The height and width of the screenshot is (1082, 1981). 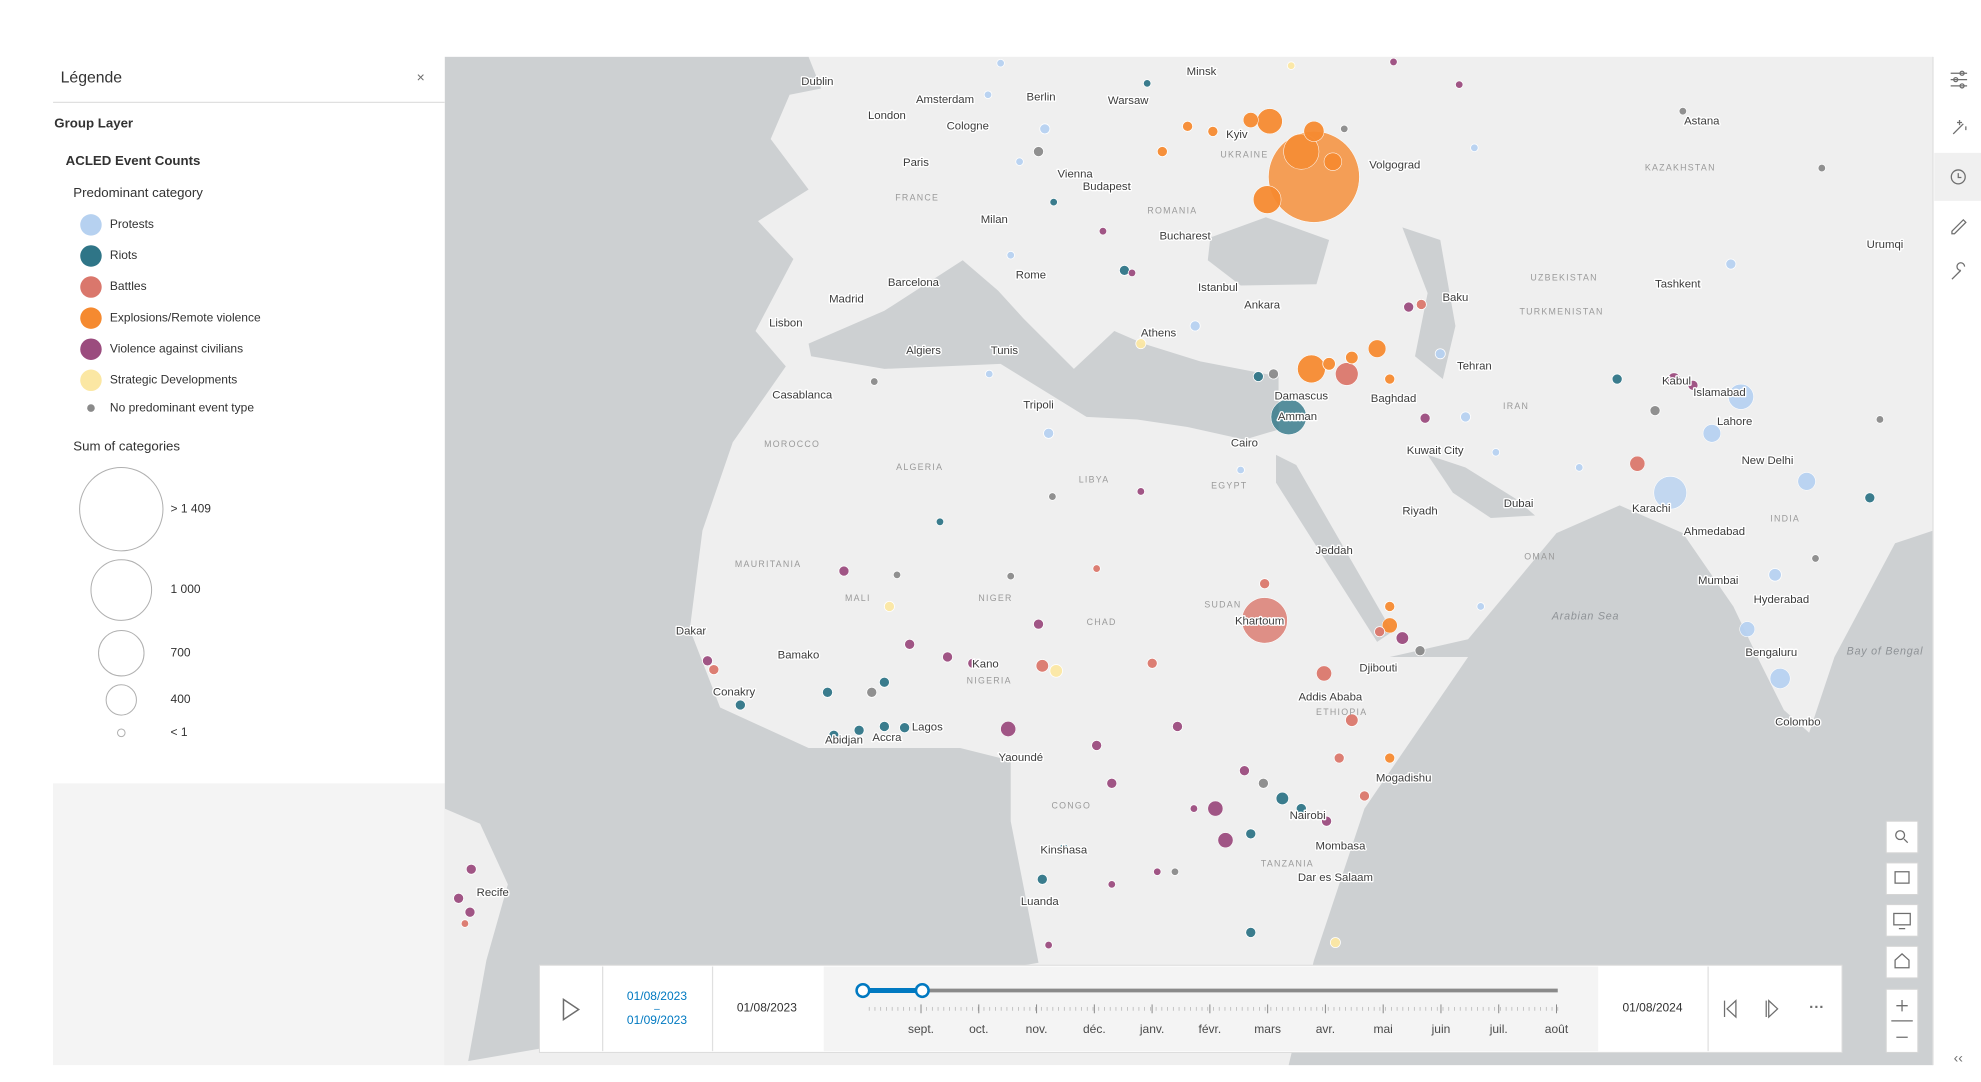 What do you see at coordinates (133, 160) in the screenshot?
I see `layer-name: ACLED Event Counts` at bounding box center [133, 160].